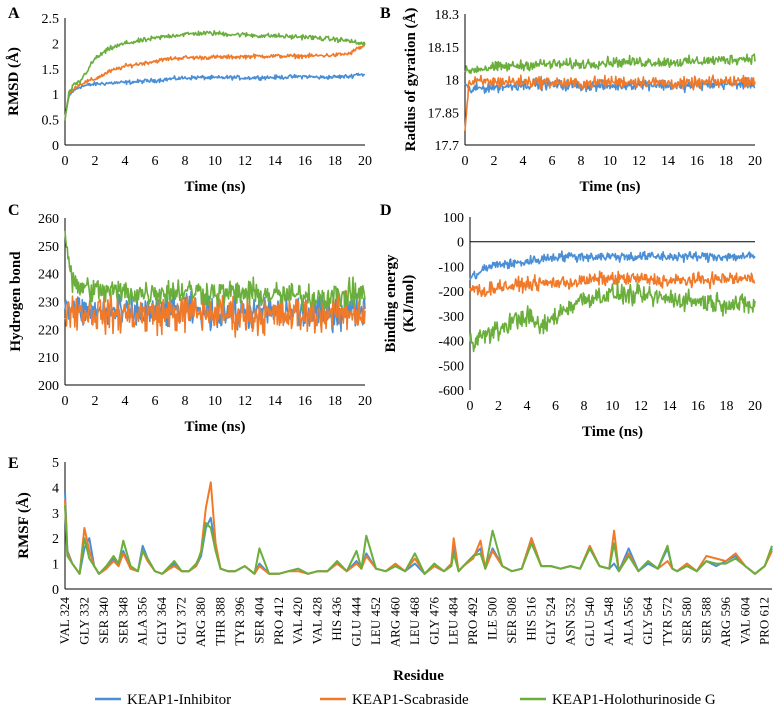 The image size is (784, 710). Describe the element at coordinates (48, 247) in the screenshot. I see `y-tick-label: 250` at that location.